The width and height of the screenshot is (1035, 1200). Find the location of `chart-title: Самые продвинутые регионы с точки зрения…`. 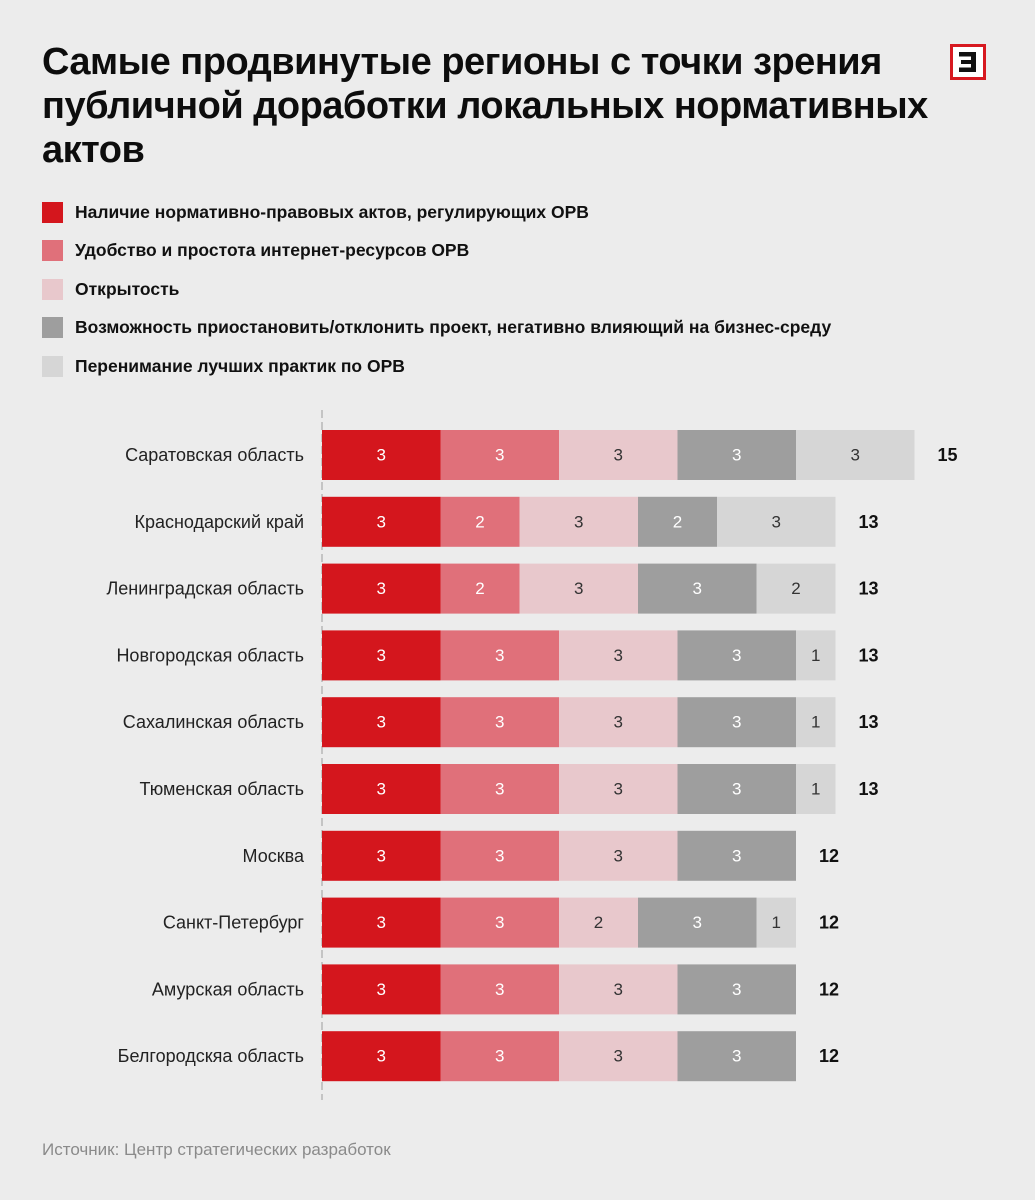

chart-title: Самые продвинутые регионы с точки зрения… is located at coordinates (485, 106).